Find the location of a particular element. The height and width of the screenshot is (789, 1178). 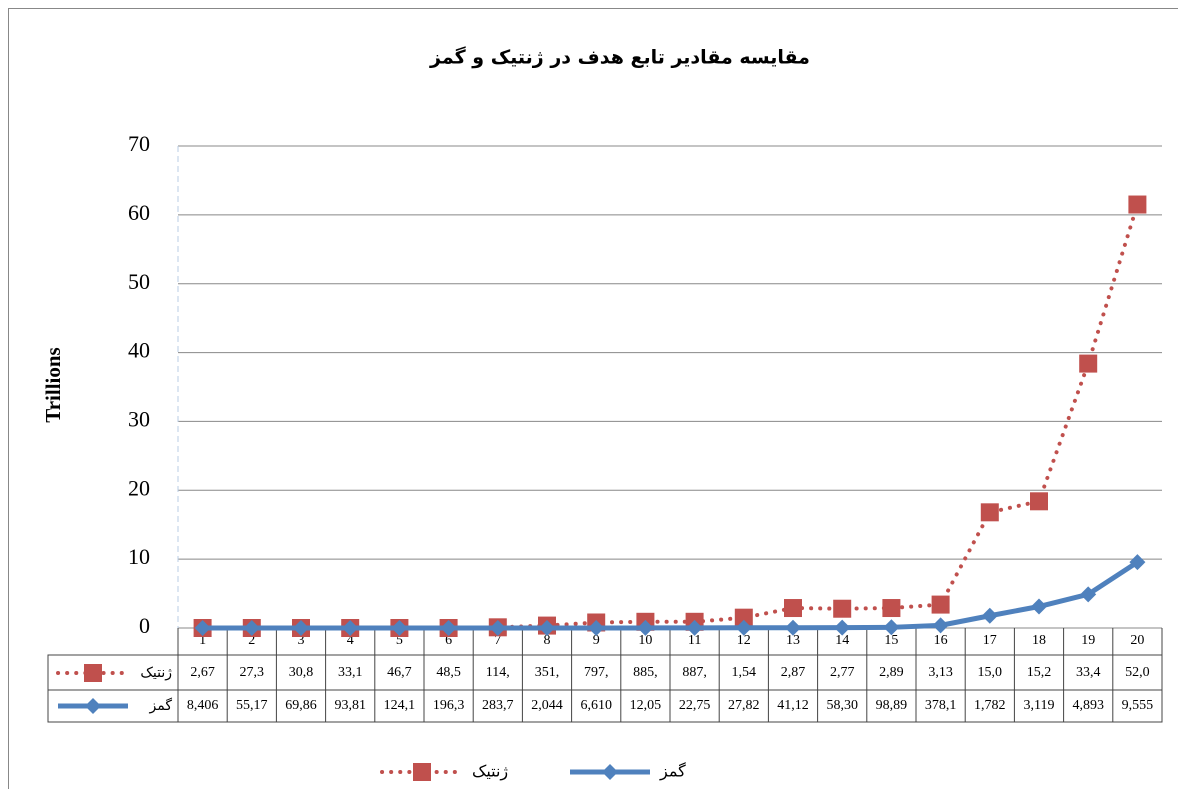

table-cell: 2,67 is located at coordinates (202, 672).